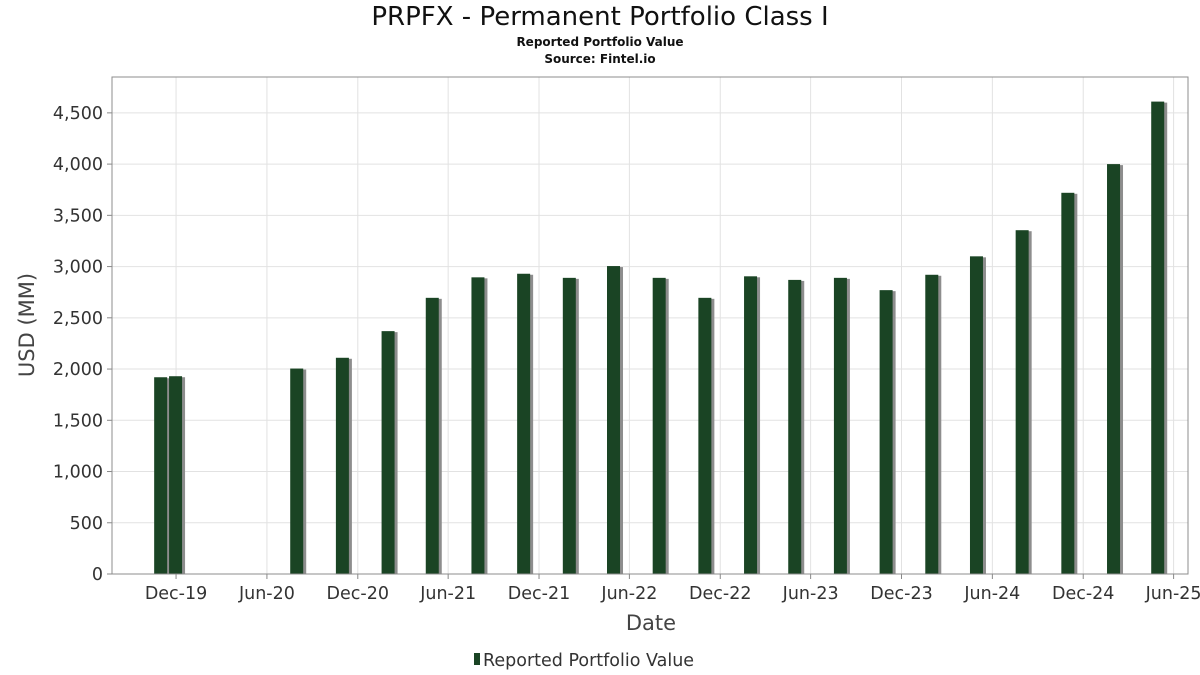 Image resolution: width=1200 pixels, height=675 pixels. I want to click on y-tick-label: 2,000, so click(78, 370).